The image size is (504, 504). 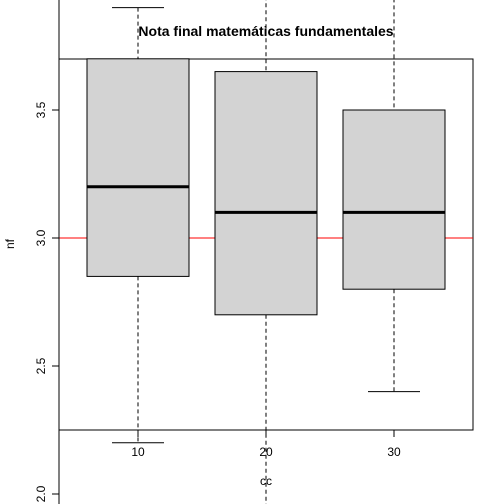 What do you see at coordinates (266, 444) in the screenshot?
I see `x-axis: 10 20 30` at bounding box center [266, 444].